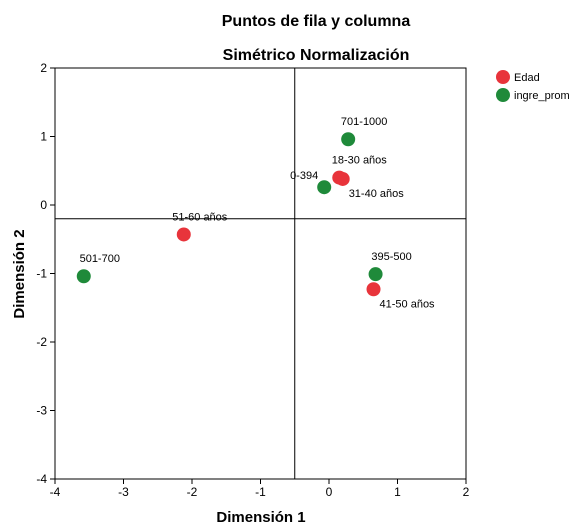 Image resolution: width=574 pixels, height=527 pixels. Describe the element at coordinates (41, 479) in the screenshot. I see `y-tick-label: -4` at that location.